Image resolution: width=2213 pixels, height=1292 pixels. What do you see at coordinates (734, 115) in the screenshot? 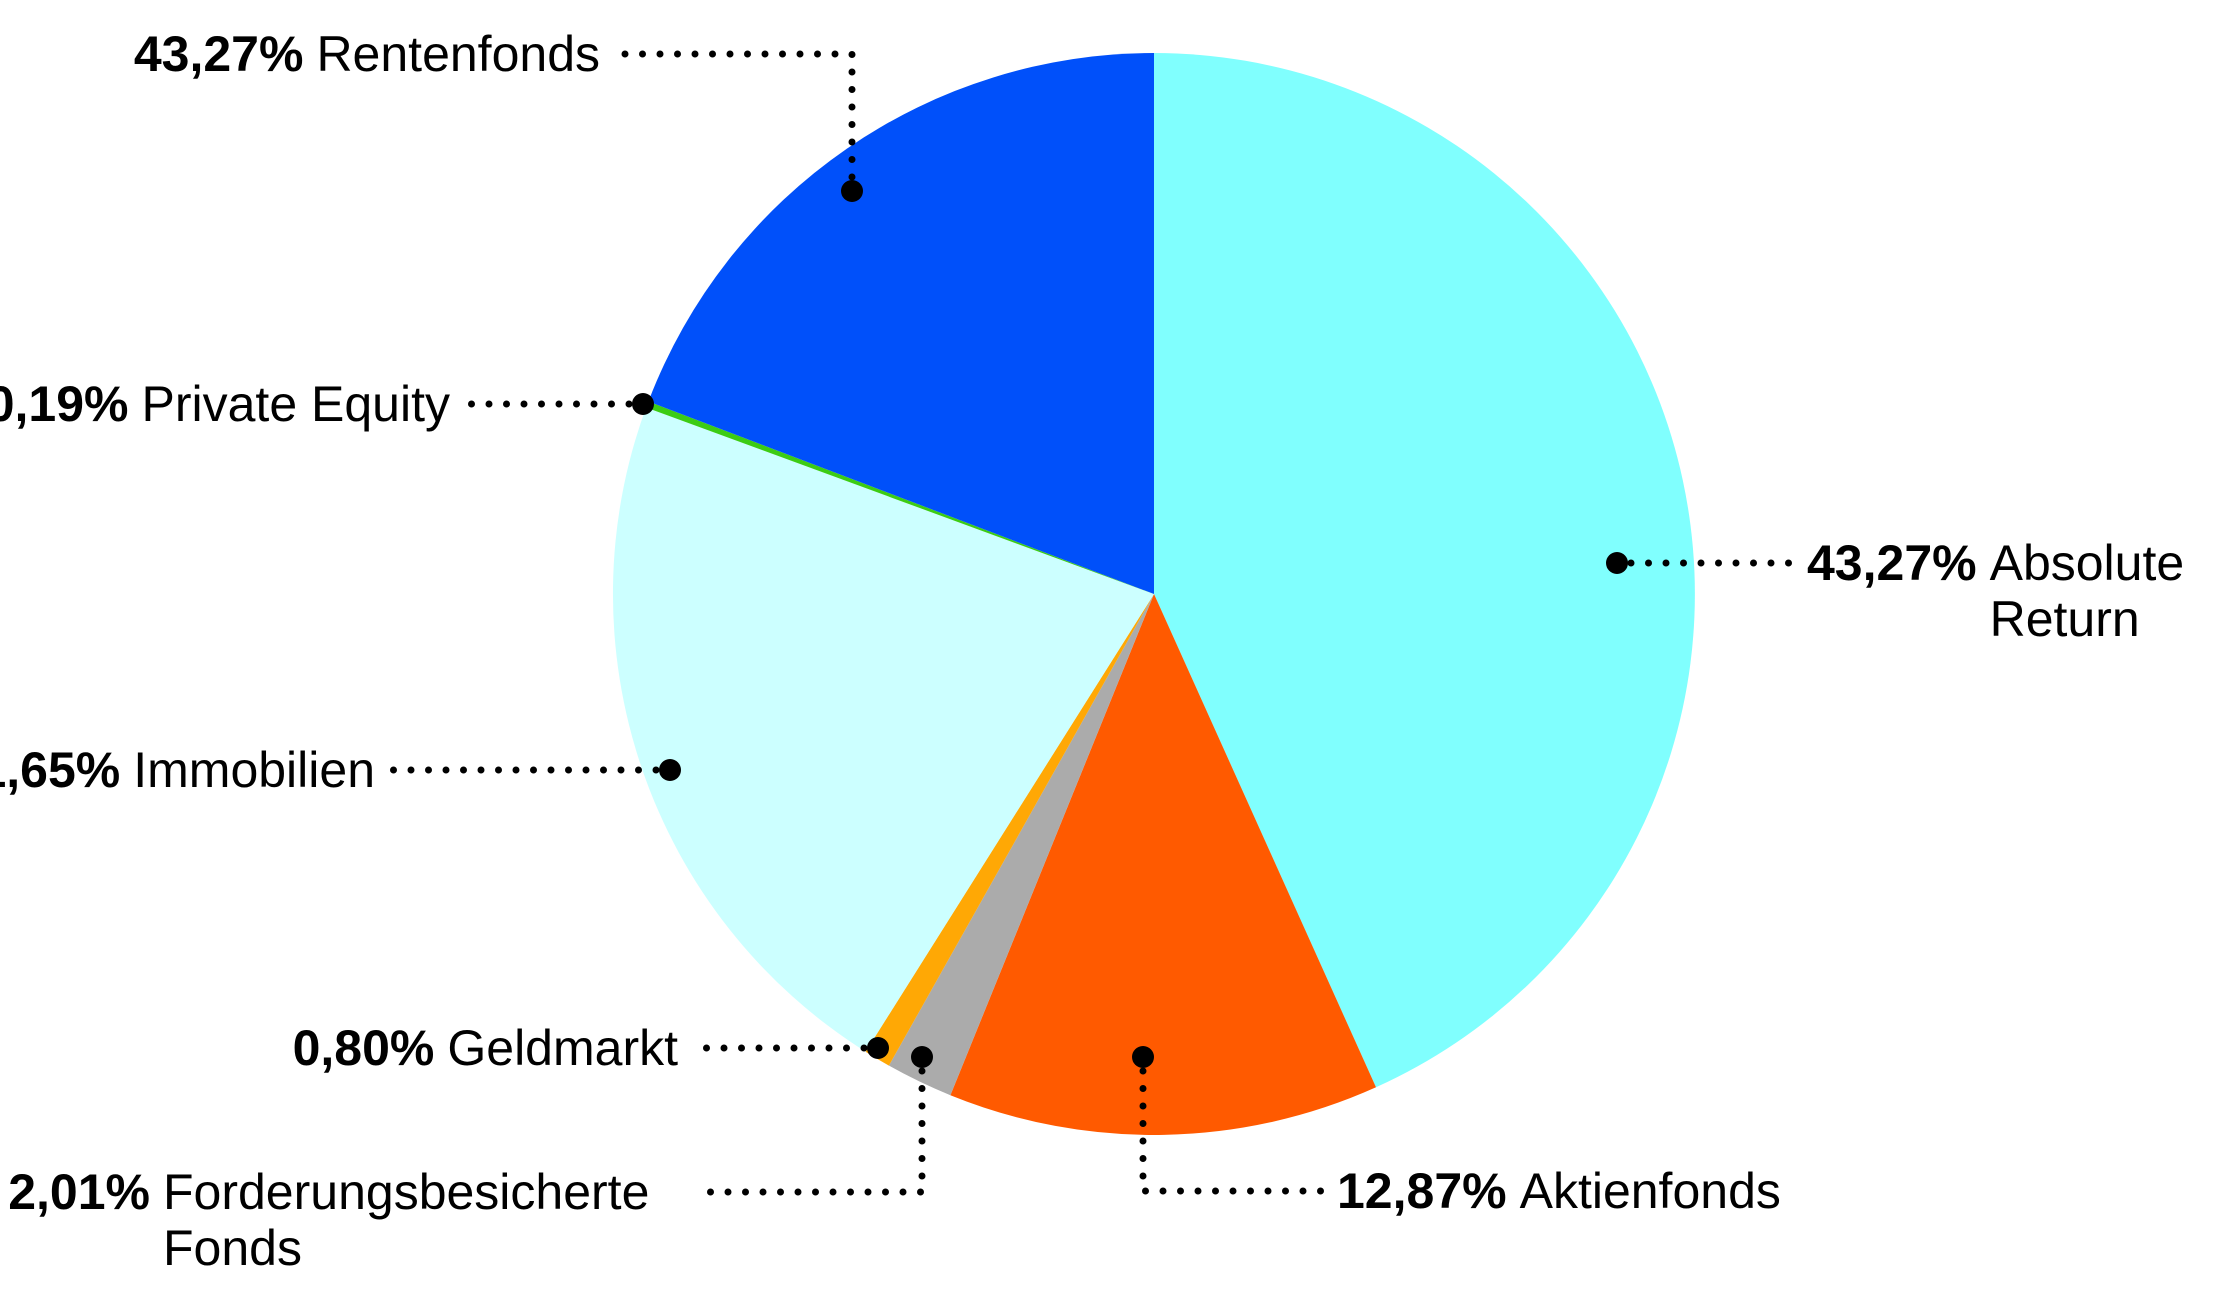
I see `leader-line-rentenfonds` at bounding box center [734, 115].